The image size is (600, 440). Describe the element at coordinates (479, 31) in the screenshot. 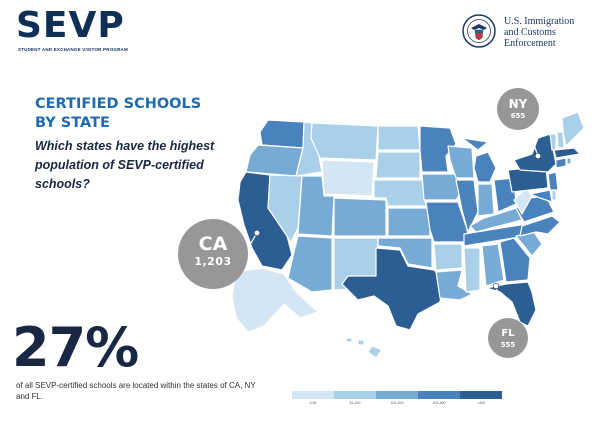

I see `dhs-seal-icon` at that location.